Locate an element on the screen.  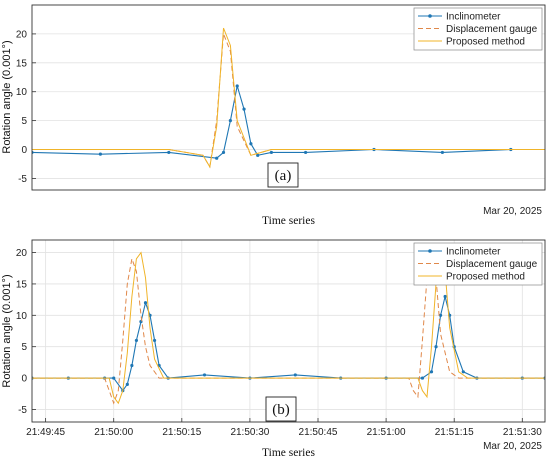
x-tick-label: 21:50:15 is located at coordinates (181, 432).